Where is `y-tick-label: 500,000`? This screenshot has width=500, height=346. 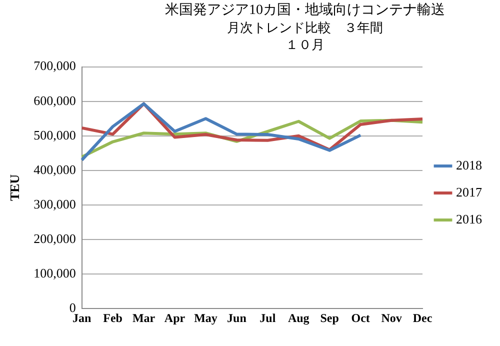
y-tick-label: 500,000 is located at coordinates (55, 134).